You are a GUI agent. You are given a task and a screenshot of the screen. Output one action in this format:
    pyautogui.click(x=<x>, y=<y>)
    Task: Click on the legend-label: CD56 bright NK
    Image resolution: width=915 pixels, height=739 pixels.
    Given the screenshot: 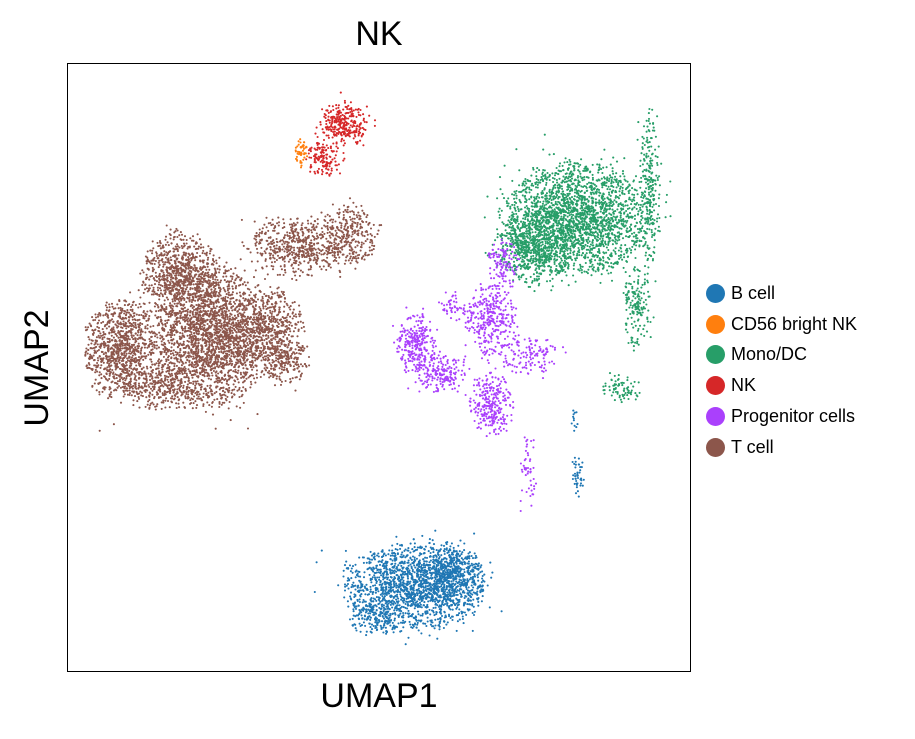 What is the action you would take?
    pyautogui.click(x=794, y=323)
    